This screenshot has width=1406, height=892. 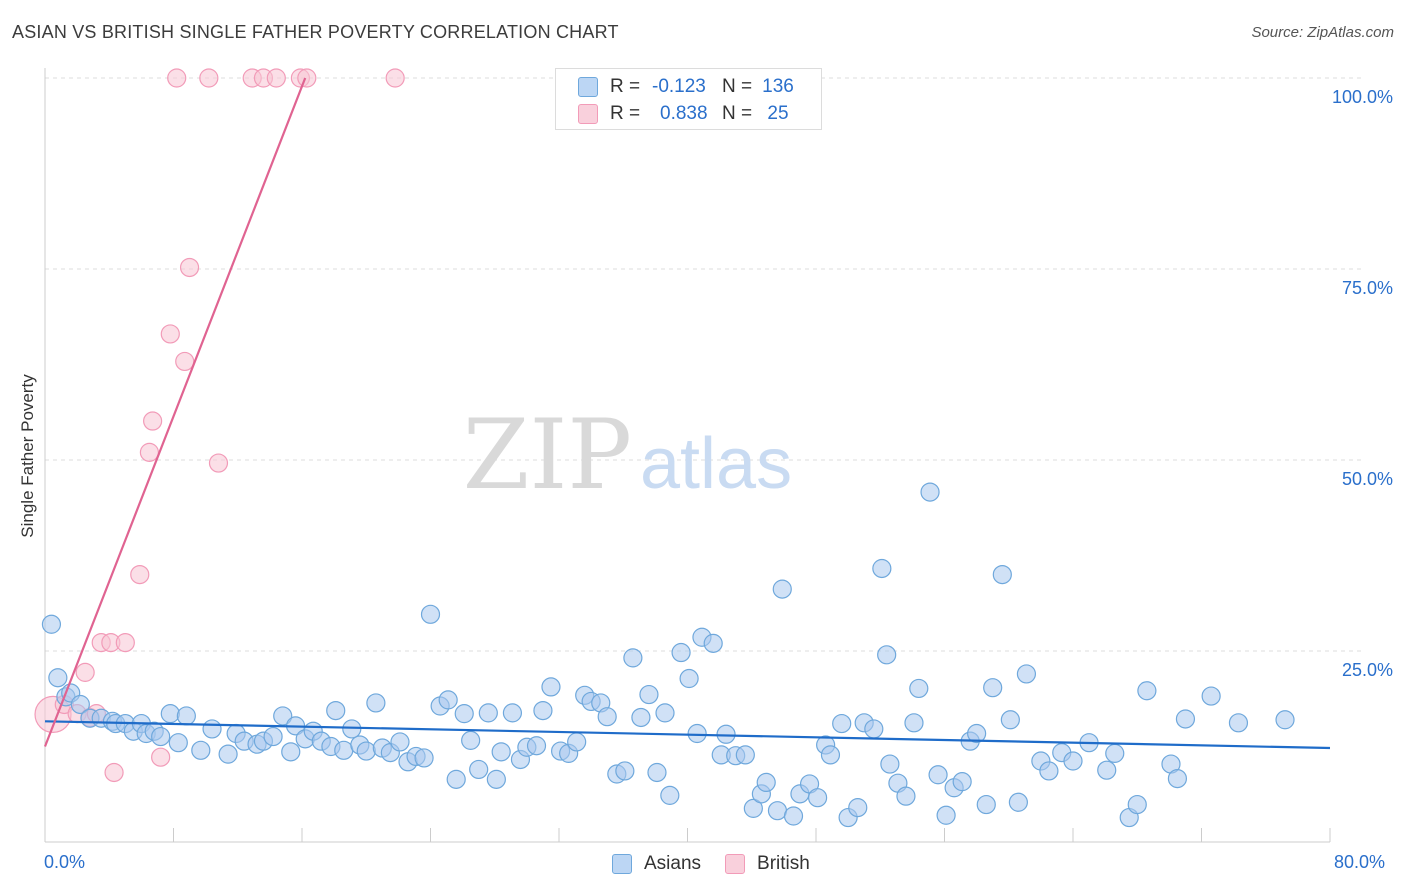 I want to click on asians-trend-line, so click(x=687, y=735).